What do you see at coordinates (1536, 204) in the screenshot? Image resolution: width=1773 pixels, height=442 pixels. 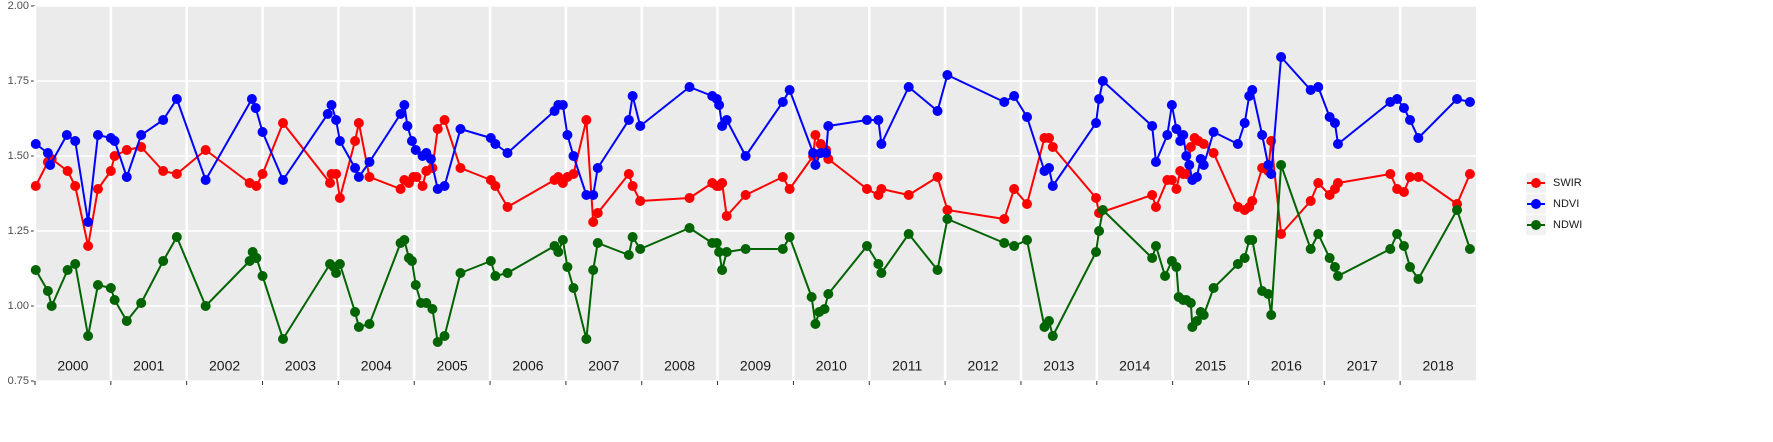 I see `legend-key-point` at bounding box center [1536, 204].